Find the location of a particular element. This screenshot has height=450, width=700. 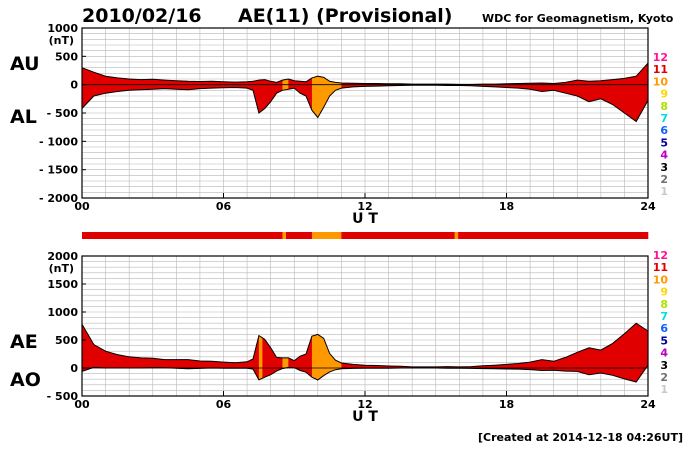

date-label: 2010/02/16 is located at coordinates (142, 16).